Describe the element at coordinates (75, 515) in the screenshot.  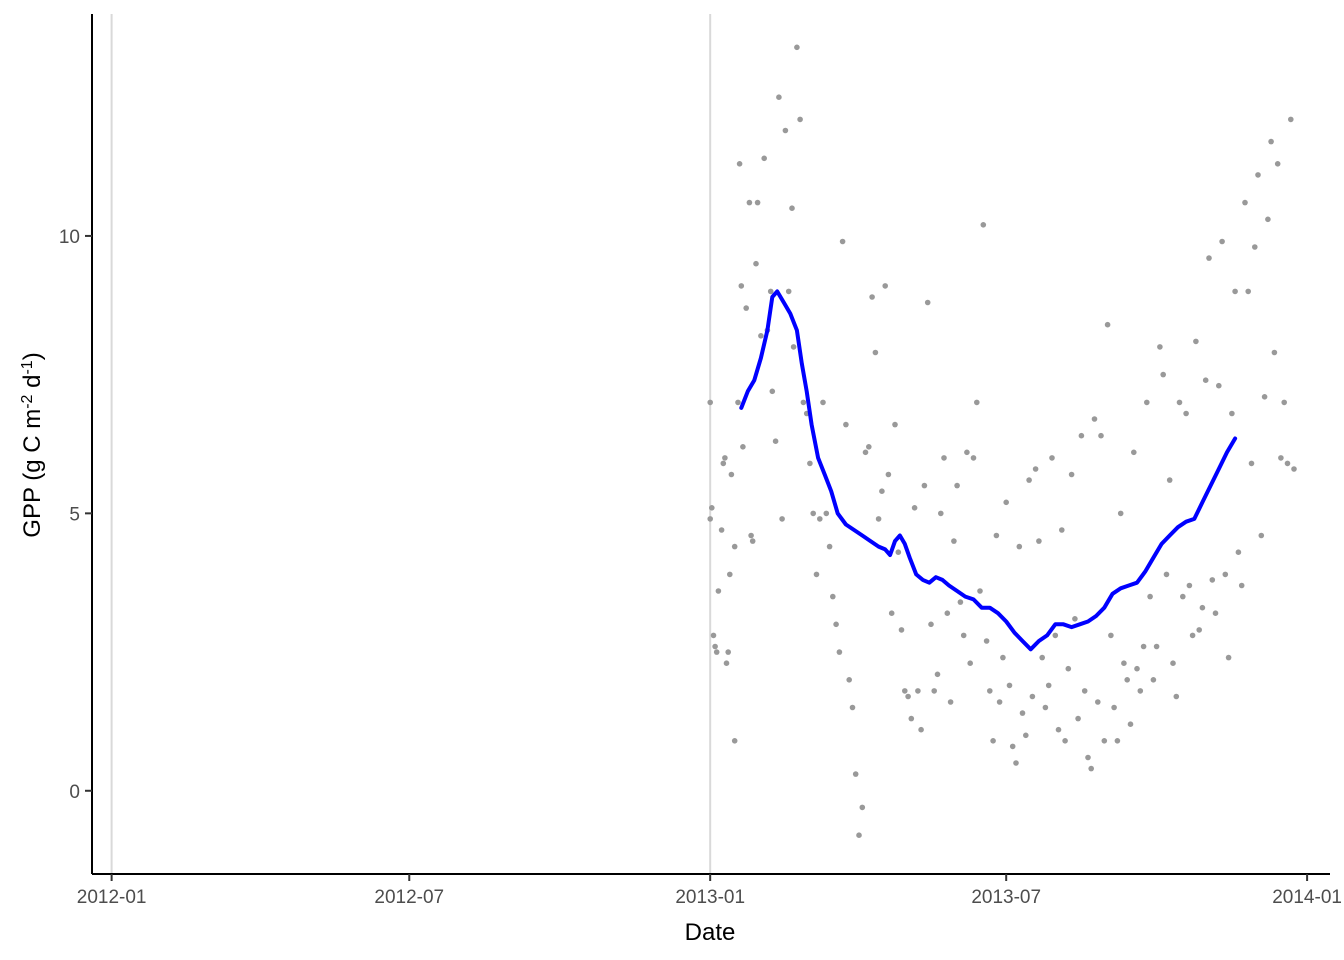
I see `y-axis-ticks: 0 5 10` at that location.